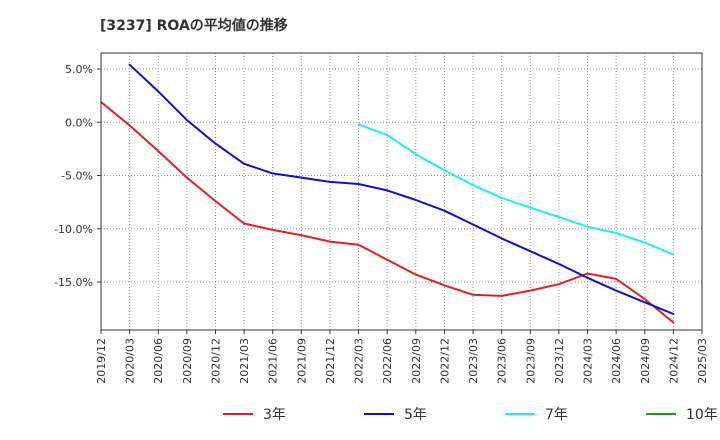 The height and width of the screenshot is (440, 720). What do you see at coordinates (187, 361) in the screenshot?
I see `x-tick-label: 2020/09` at bounding box center [187, 361].